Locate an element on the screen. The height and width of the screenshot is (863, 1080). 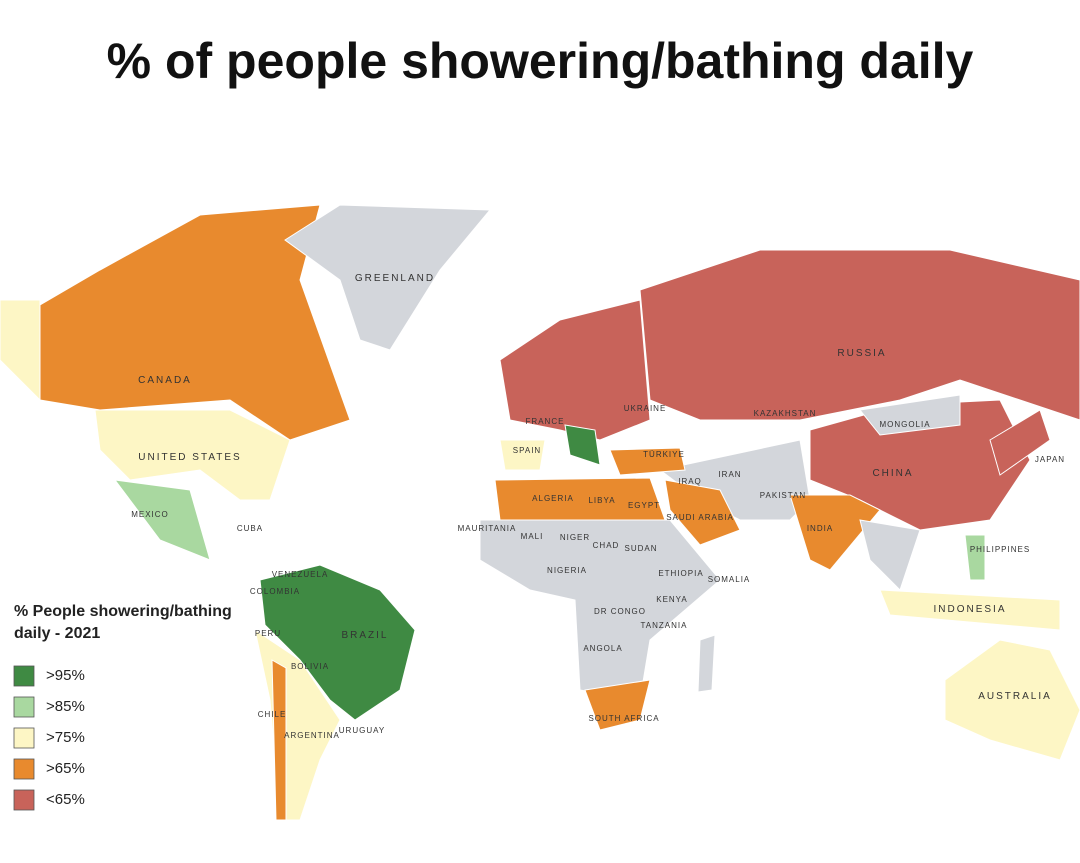
country-label: TANZANIA is located at coordinates (664, 625).